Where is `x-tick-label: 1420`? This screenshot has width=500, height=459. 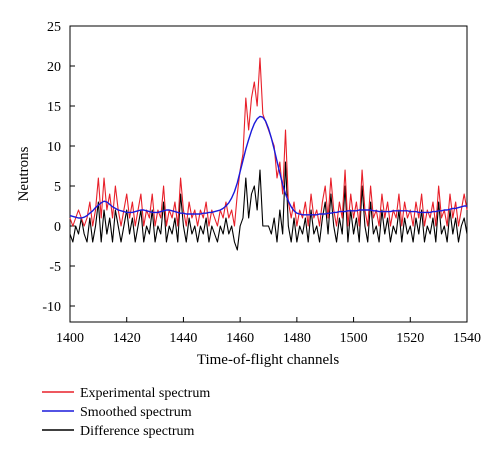
x-tick-label: 1420 is located at coordinates (127, 338).